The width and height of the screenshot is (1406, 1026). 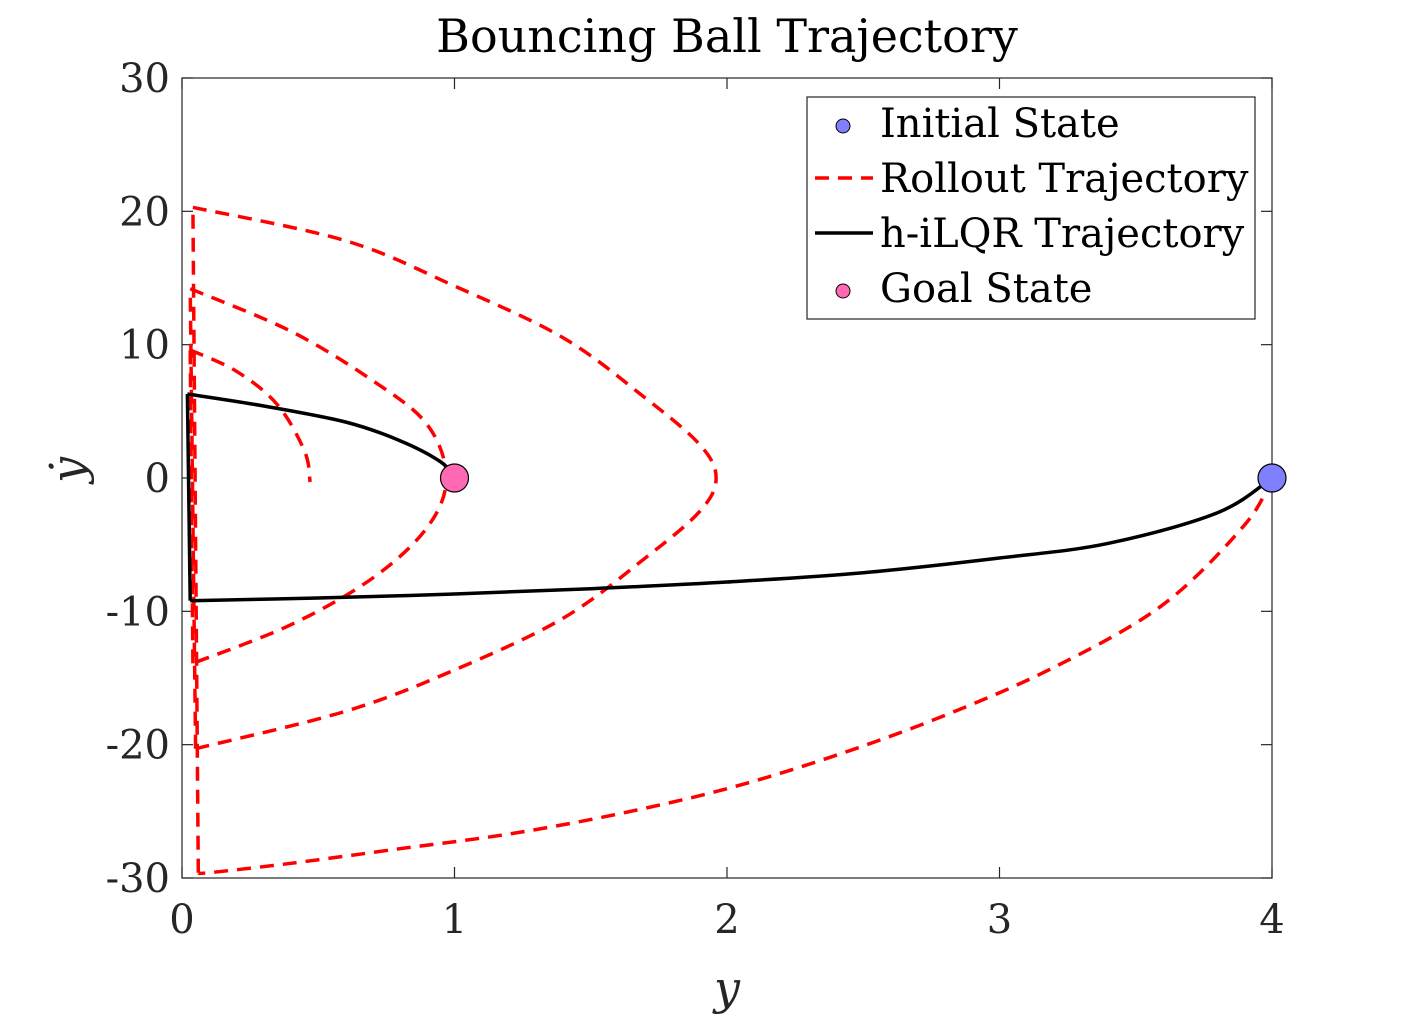 What do you see at coordinates (144, 79) in the screenshot?
I see `y-tick-label: 30` at bounding box center [144, 79].